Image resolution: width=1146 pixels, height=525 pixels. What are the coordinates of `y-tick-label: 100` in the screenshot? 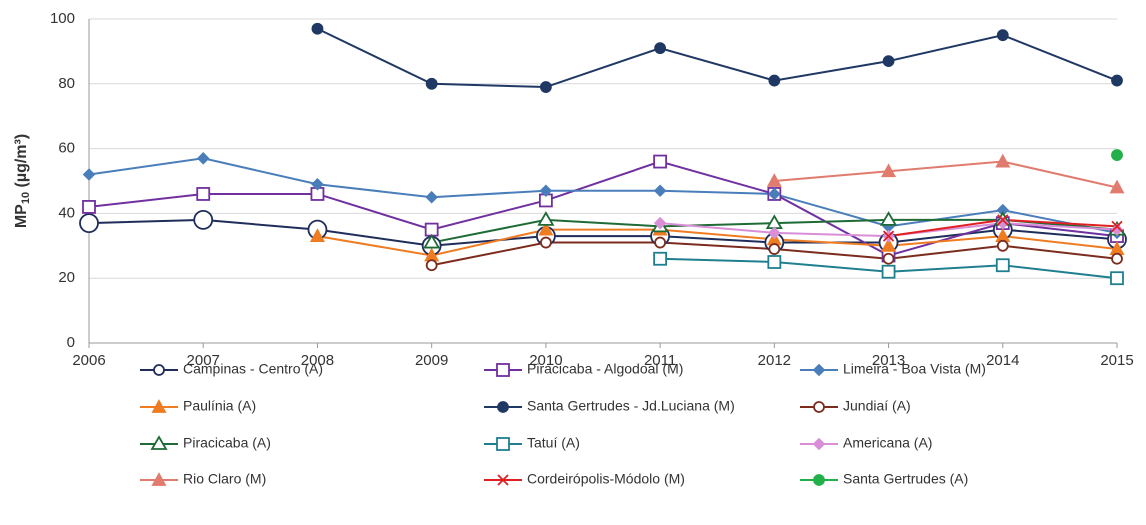 It's located at (62, 18).